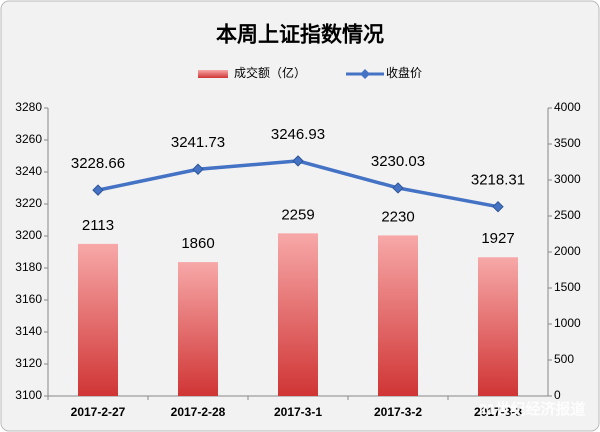 The image size is (600, 432). I want to click on y-tick-label: 3160, so click(28, 299).